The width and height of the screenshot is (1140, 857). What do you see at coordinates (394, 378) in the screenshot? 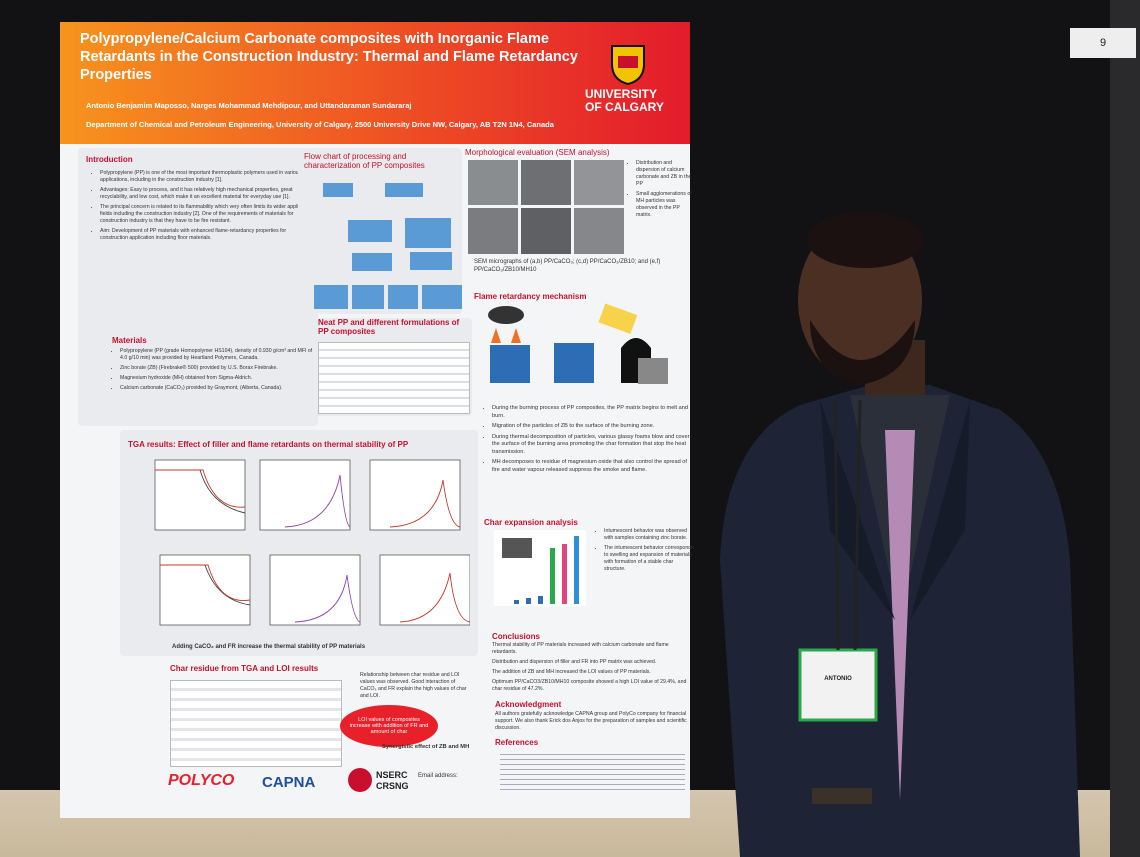
I see `formulation-table` at bounding box center [394, 378].